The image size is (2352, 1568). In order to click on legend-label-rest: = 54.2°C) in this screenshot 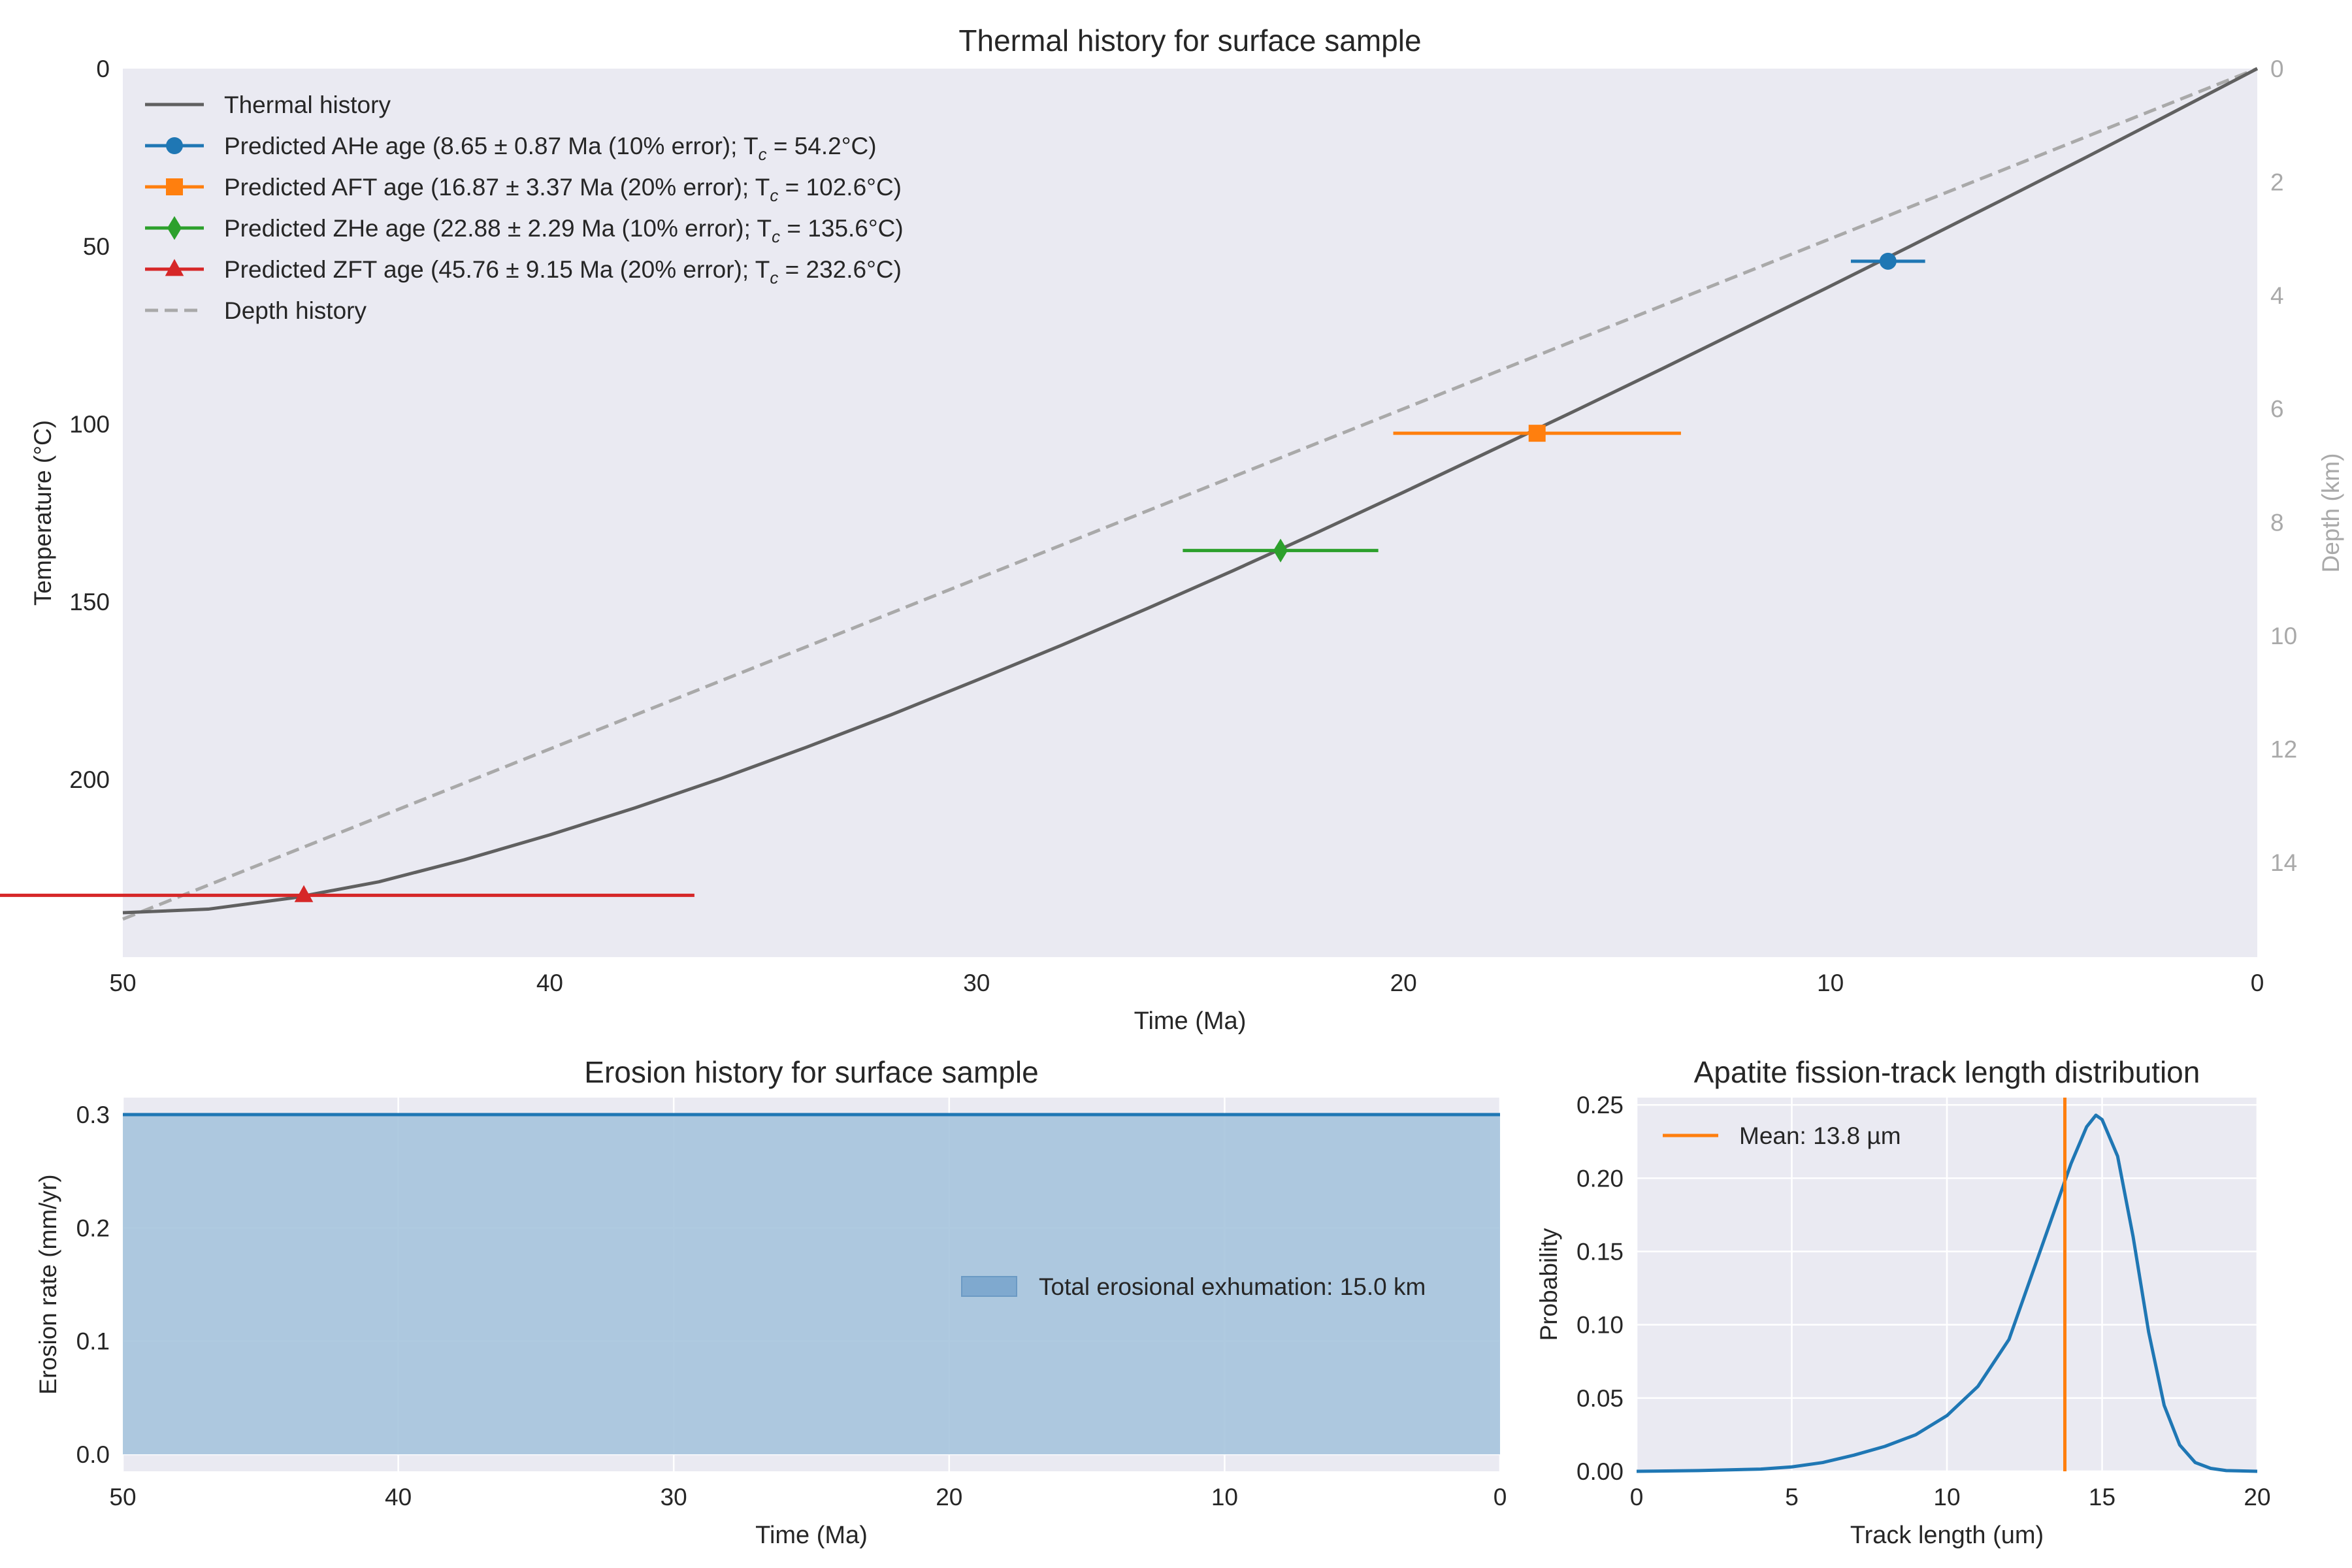, I will do `click(822, 146)`.